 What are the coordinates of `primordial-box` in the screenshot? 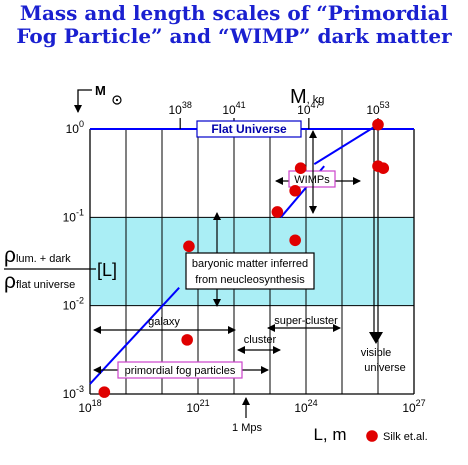 It's located at (180, 370).